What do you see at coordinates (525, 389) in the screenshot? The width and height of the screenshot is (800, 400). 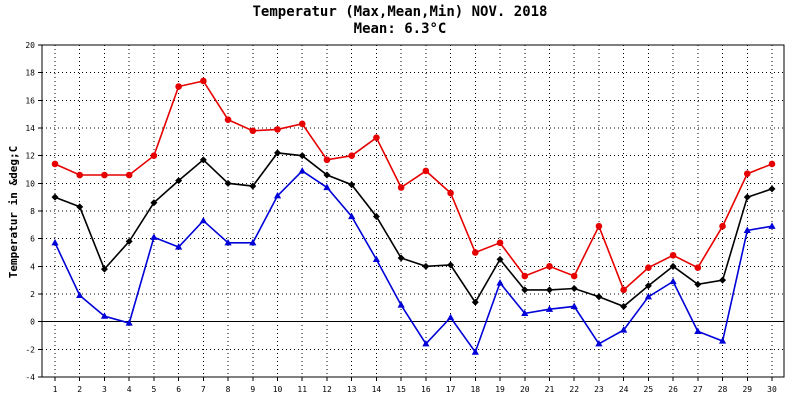 I see `x-tick-label: 20` at bounding box center [525, 389].